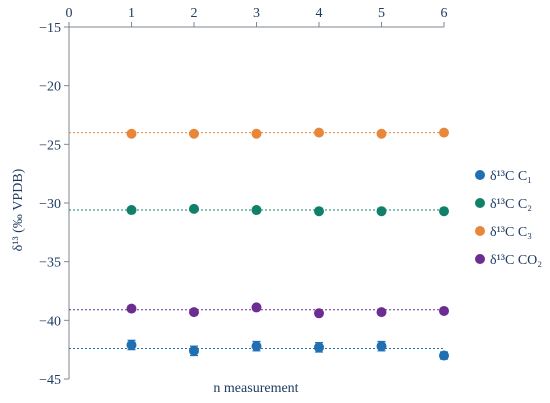  I want to click on legend-label: δ¹³C C₁, so click(511, 176).